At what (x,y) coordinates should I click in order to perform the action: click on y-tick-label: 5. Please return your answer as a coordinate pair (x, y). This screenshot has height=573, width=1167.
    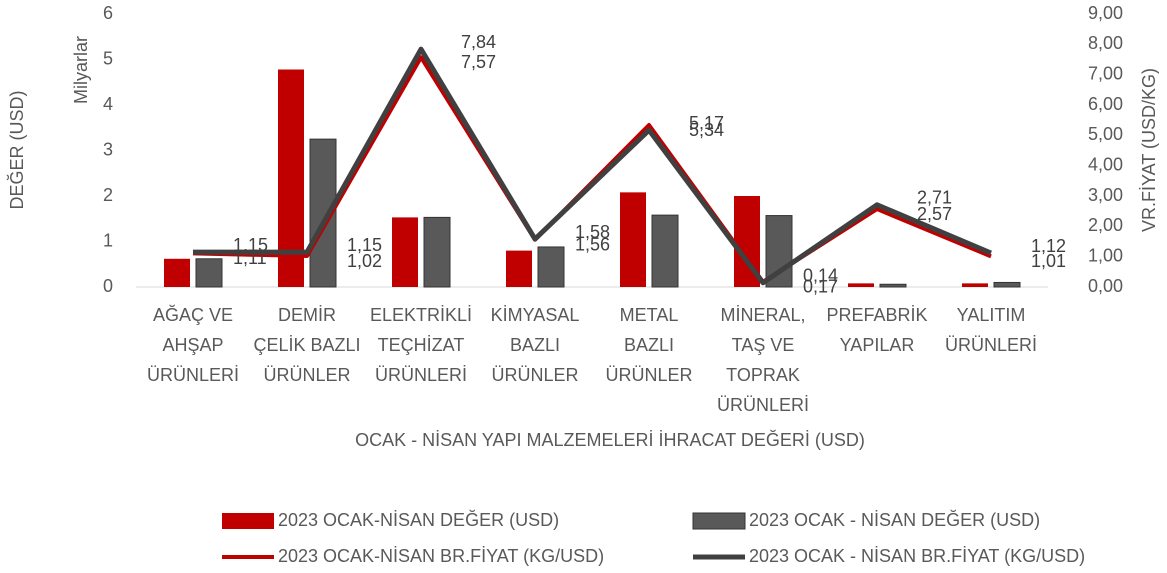
    Looking at the image, I should click on (108, 58).